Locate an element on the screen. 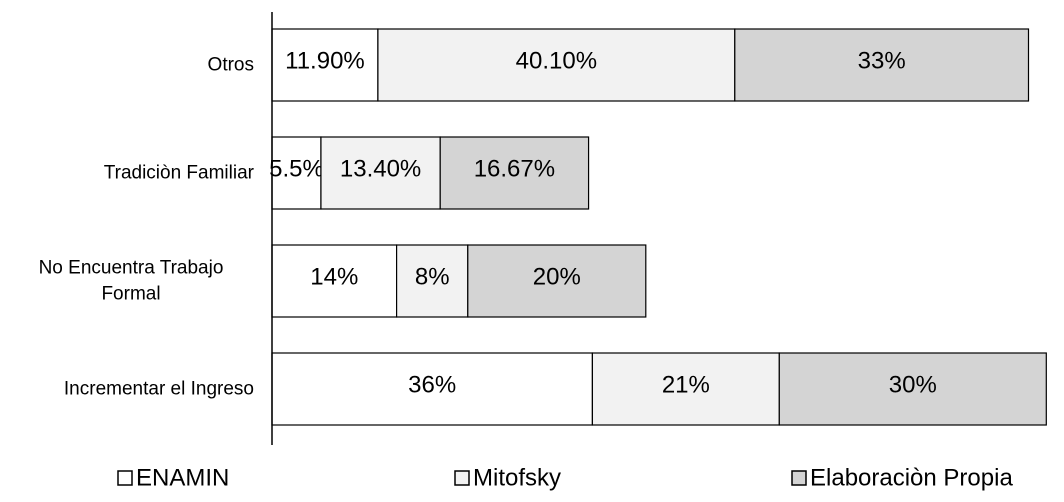 This screenshot has width=1064, height=502. bar-mitofsky-no-encuentra-trabajo-formal is located at coordinates (432, 281).